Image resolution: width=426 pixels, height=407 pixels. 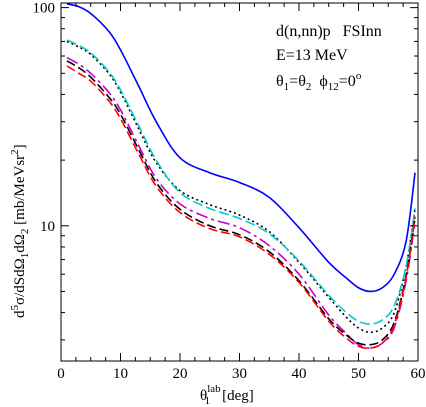 I want to click on x-tick-label: 40, so click(x=299, y=374).